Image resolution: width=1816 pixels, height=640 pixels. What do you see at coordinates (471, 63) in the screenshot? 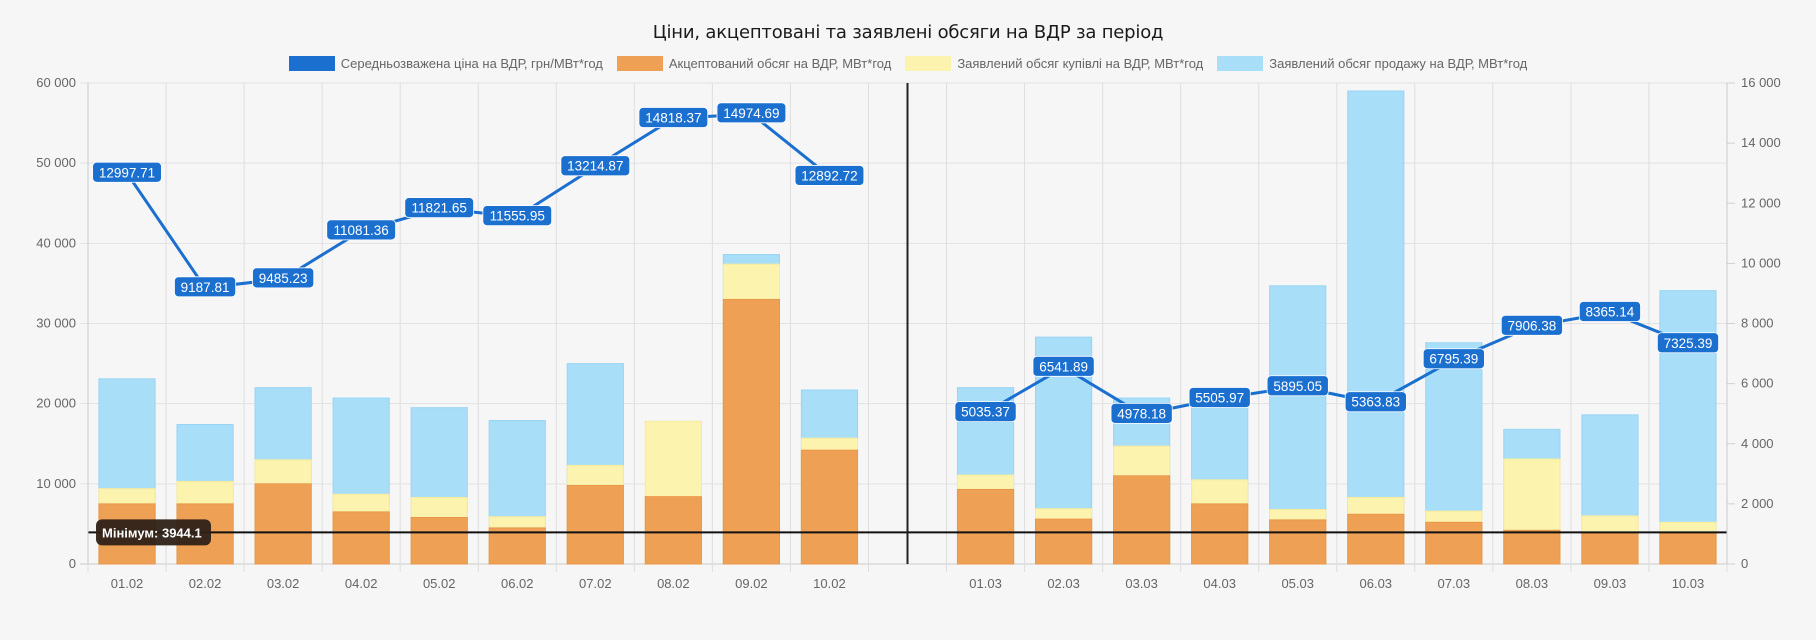
I see `legend-label-price: Середньозважена ціна на ВДР, грн/МВт*год` at bounding box center [471, 63].